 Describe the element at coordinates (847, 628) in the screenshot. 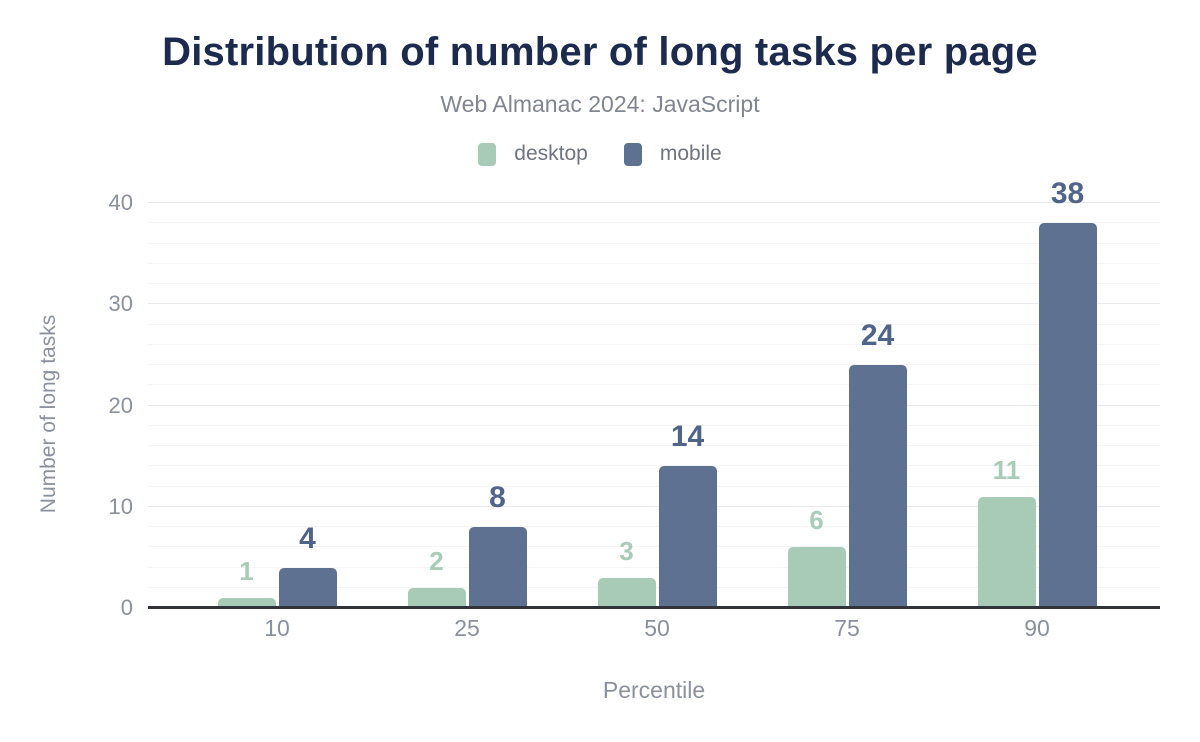

I see `x-tick-label: 75` at that location.